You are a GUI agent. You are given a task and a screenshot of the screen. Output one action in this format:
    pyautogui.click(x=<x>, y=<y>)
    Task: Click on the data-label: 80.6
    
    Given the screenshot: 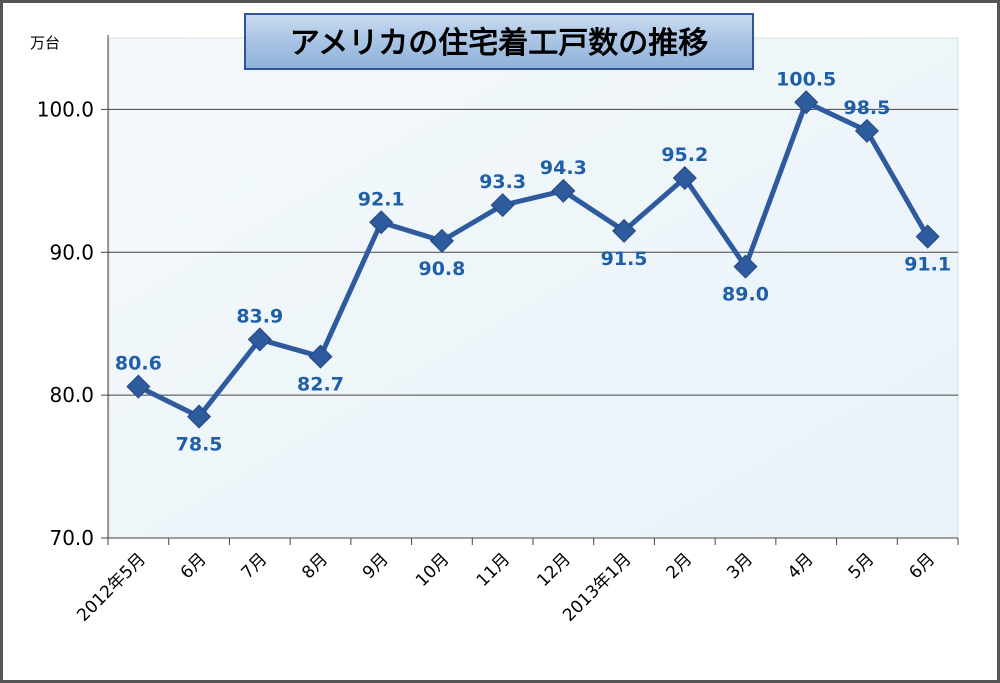 What is the action you would take?
    pyautogui.click(x=138, y=364)
    